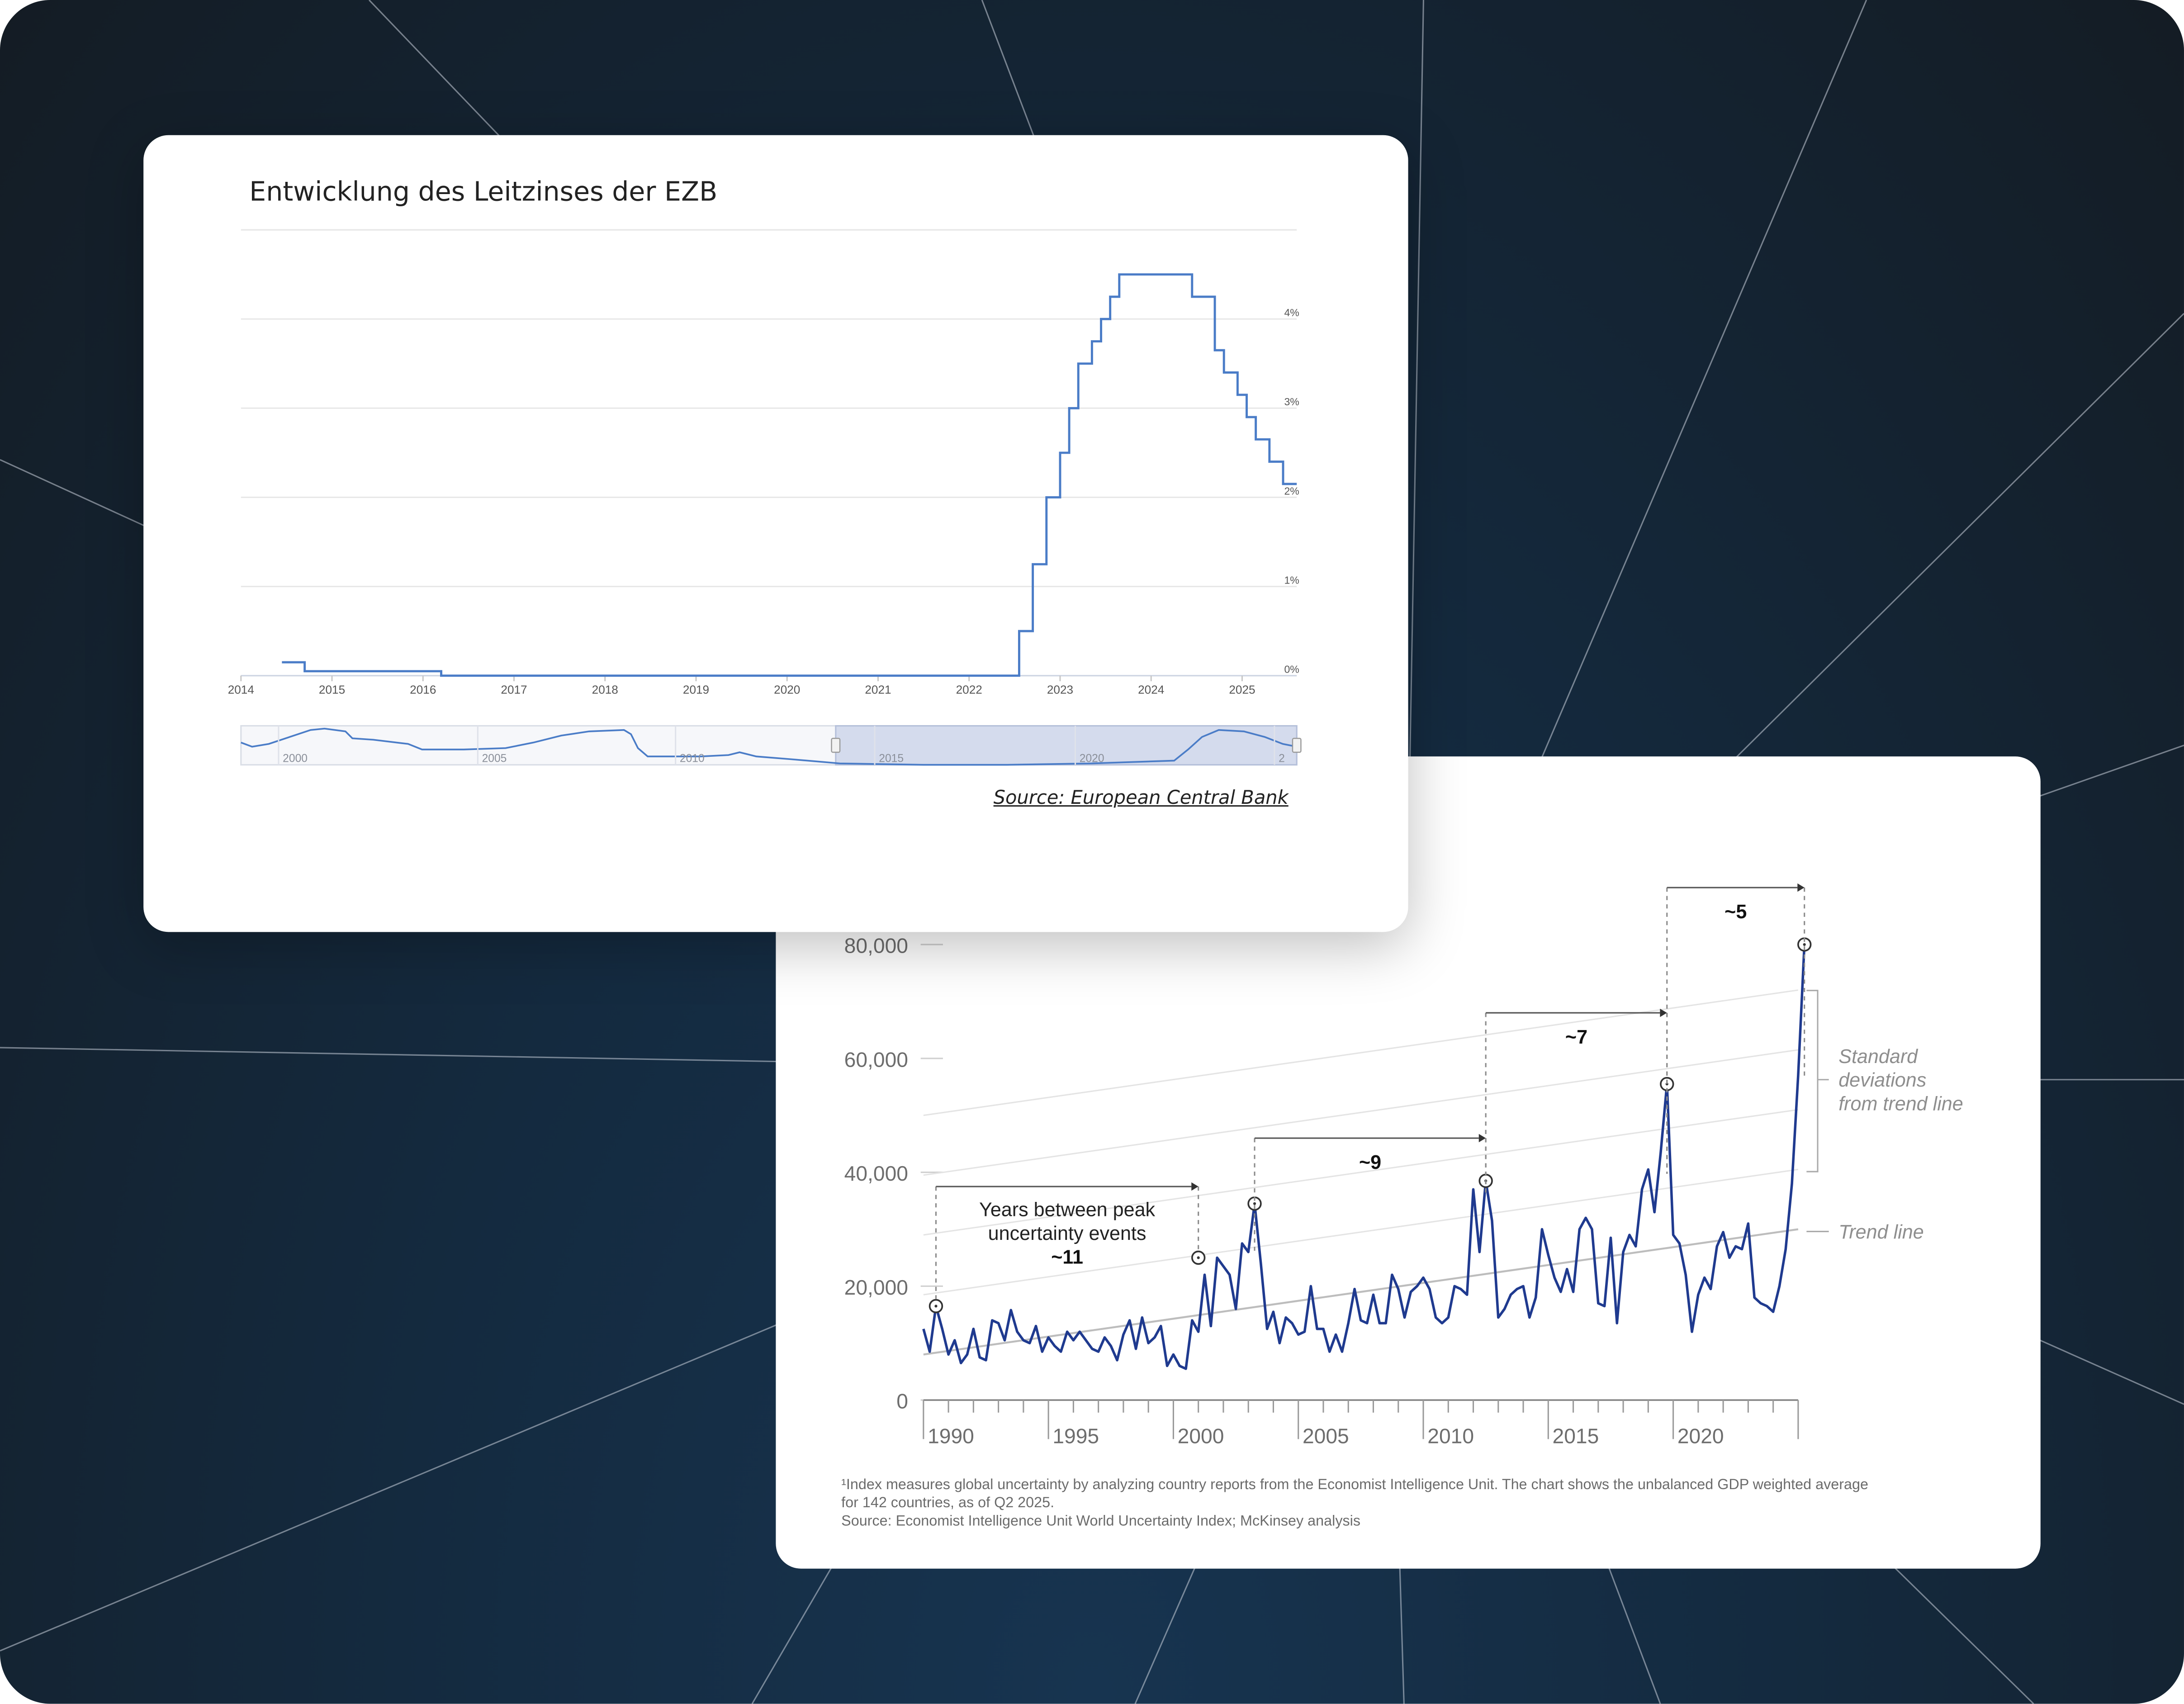 This screenshot has width=2184, height=1704. What do you see at coordinates (423, 690) in the screenshot?
I see `ecb-x-tick-label: 2016` at bounding box center [423, 690].